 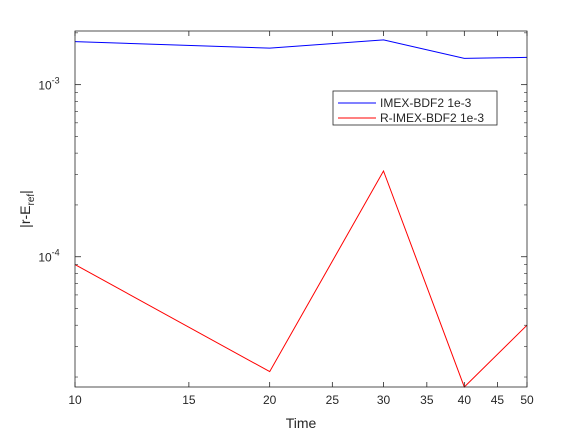 What do you see at coordinates (426, 103) in the screenshot?
I see `legend-label-1: IMEX-BDF2 1e-3` at bounding box center [426, 103].